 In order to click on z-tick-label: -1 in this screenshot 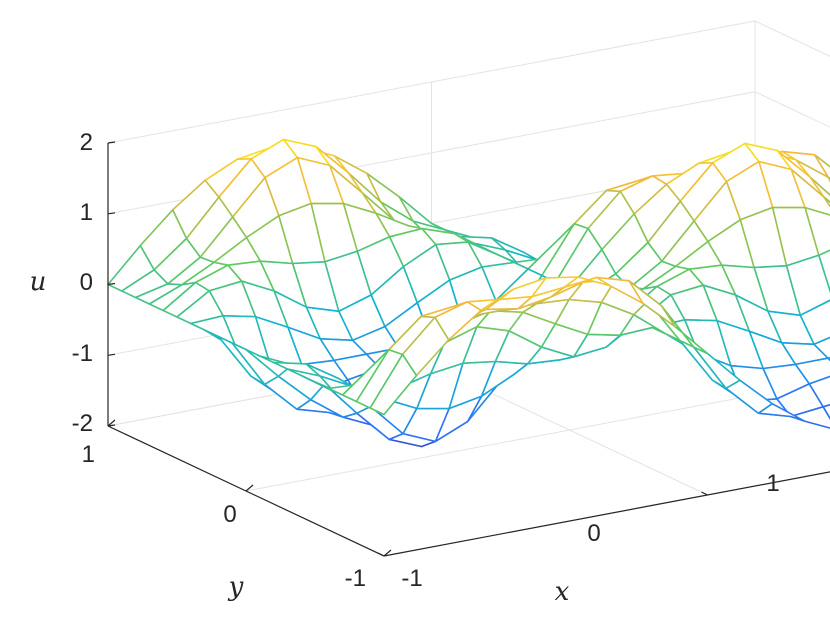, I will do `click(82, 353)`.